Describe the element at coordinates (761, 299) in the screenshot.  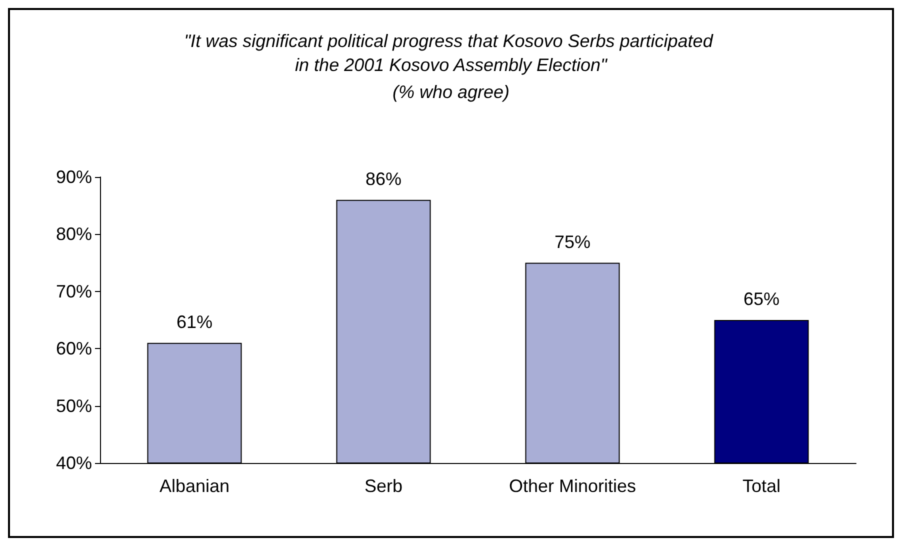
I see `data-label: 65%` at that location.